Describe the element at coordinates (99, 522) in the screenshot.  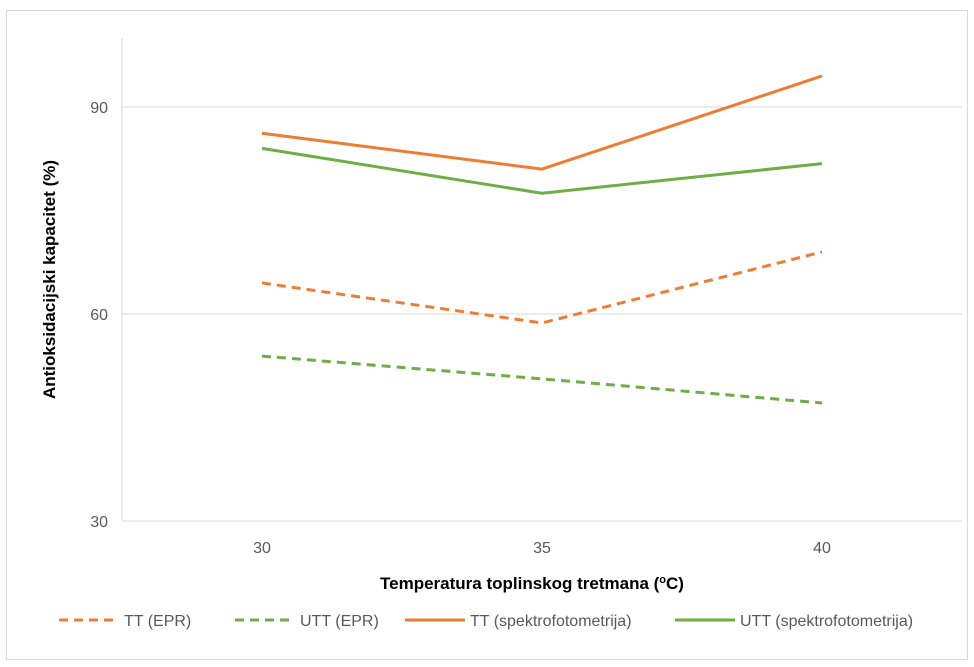
I see `y-tick-label-30: 30` at that location.